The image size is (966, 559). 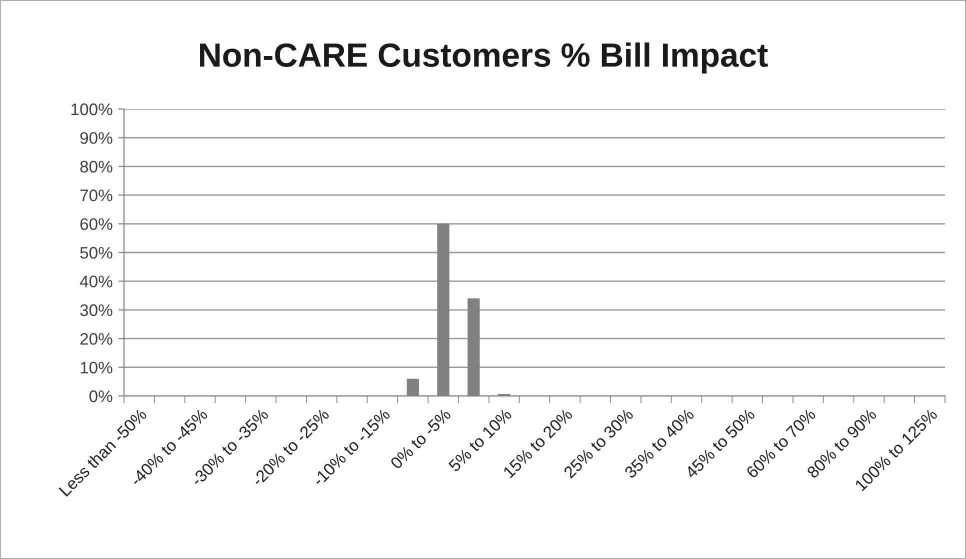 What do you see at coordinates (96, 196) in the screenshot?
I see `y-tick-label: 70%` at bounding box center [96, 196].